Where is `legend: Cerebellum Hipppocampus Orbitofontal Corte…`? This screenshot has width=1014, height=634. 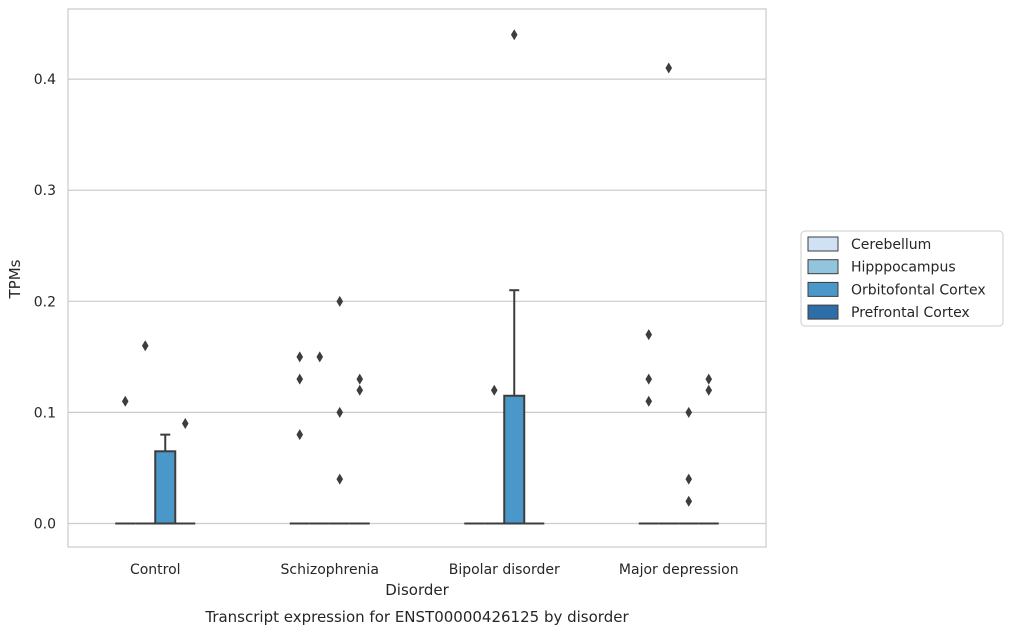 legend: Cerebellum Hipppocampus Orbitofontal Corte… is located at coordinates (902, 278).